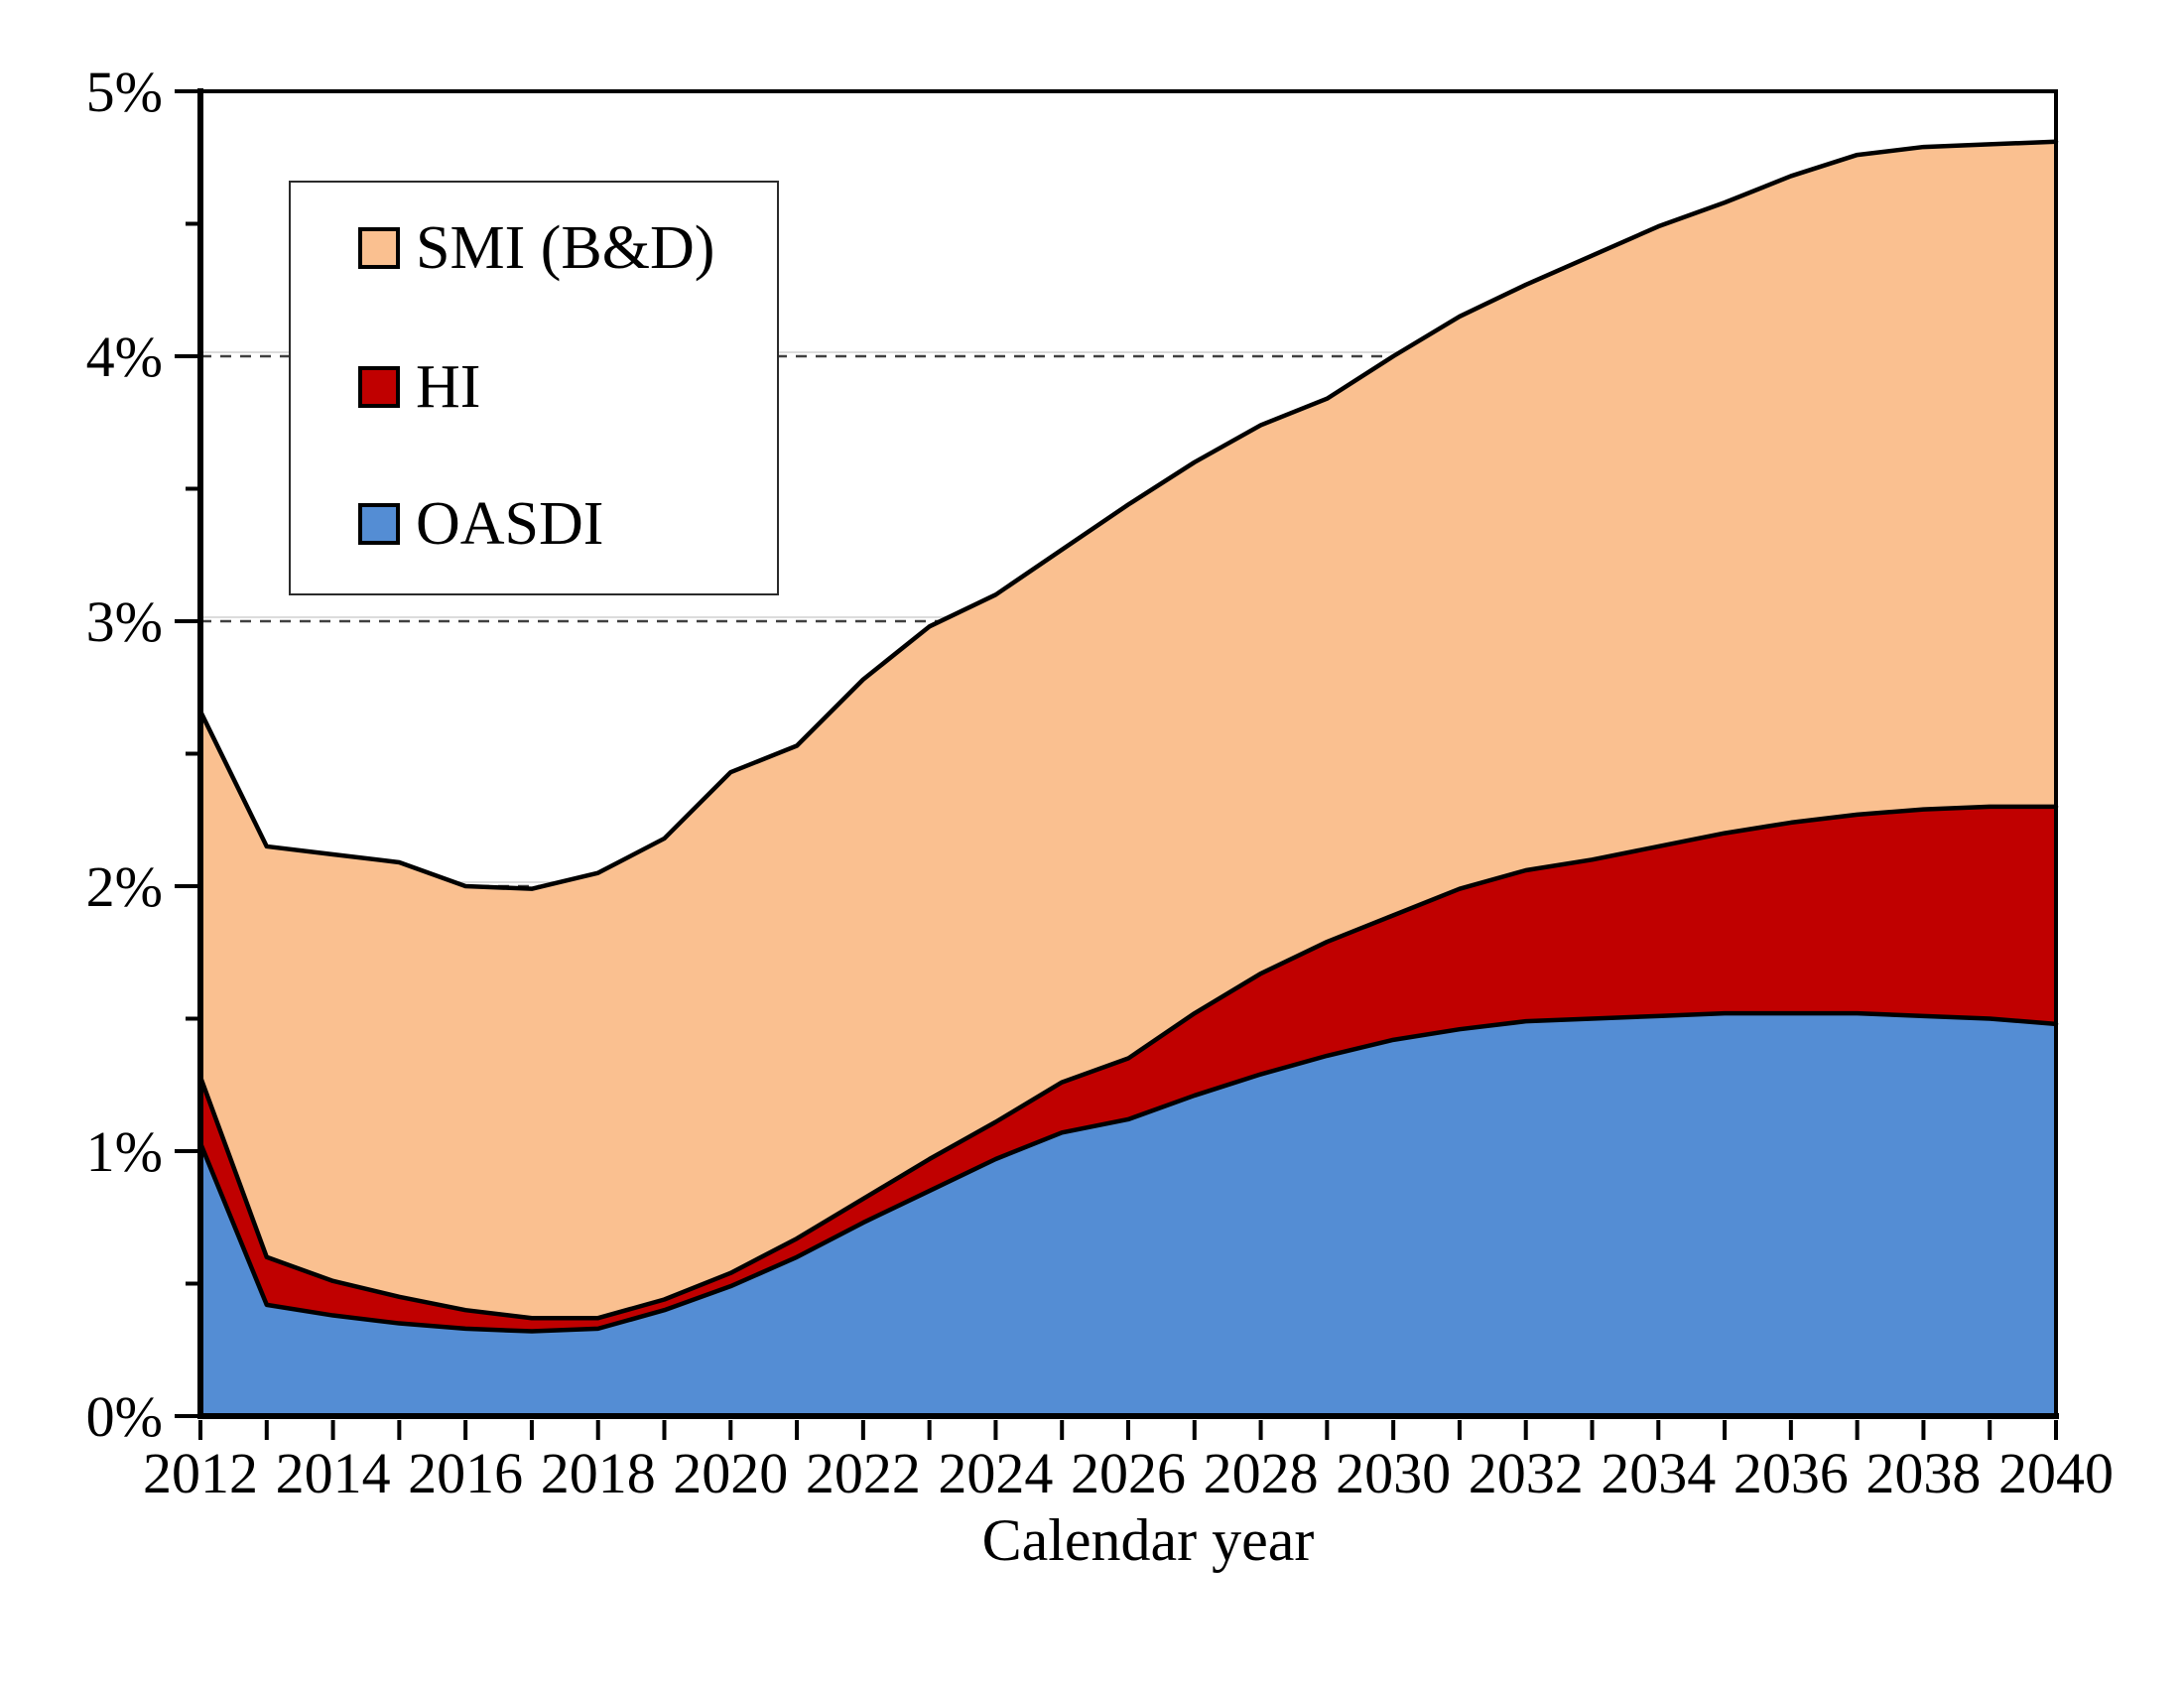 This screenshot has height=1688, width=2184. Describe the element at coordinates (1128, 1473) in the screenshot. I see `x-tick-label-2026: 2026` at that location.